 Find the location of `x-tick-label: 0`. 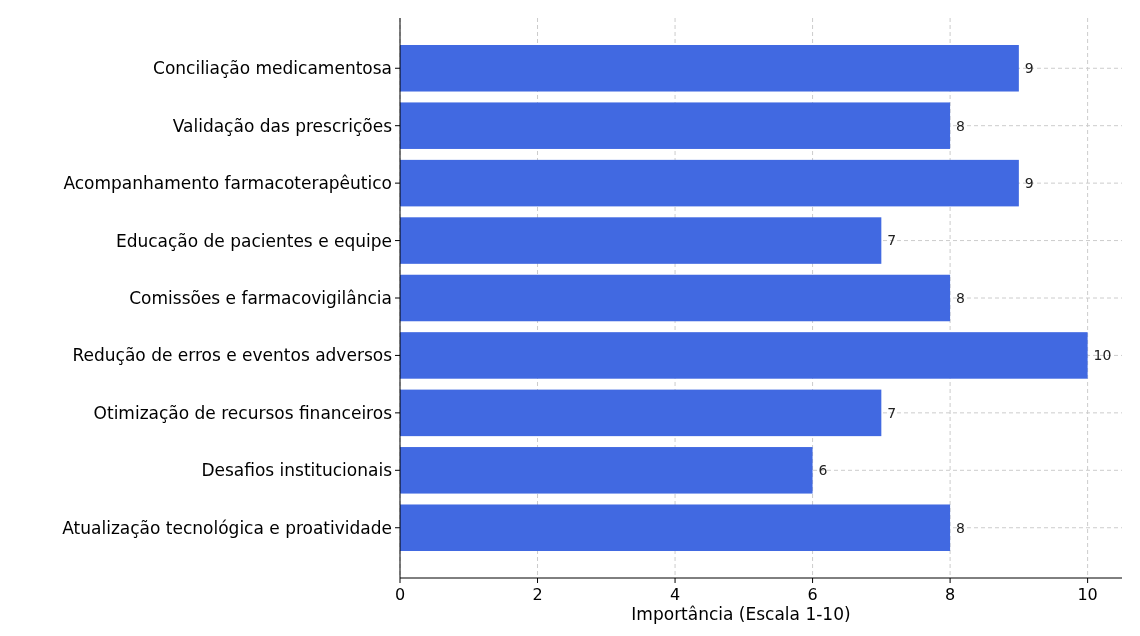

x-tick-label: 0 is located at coordinates (400, 594).